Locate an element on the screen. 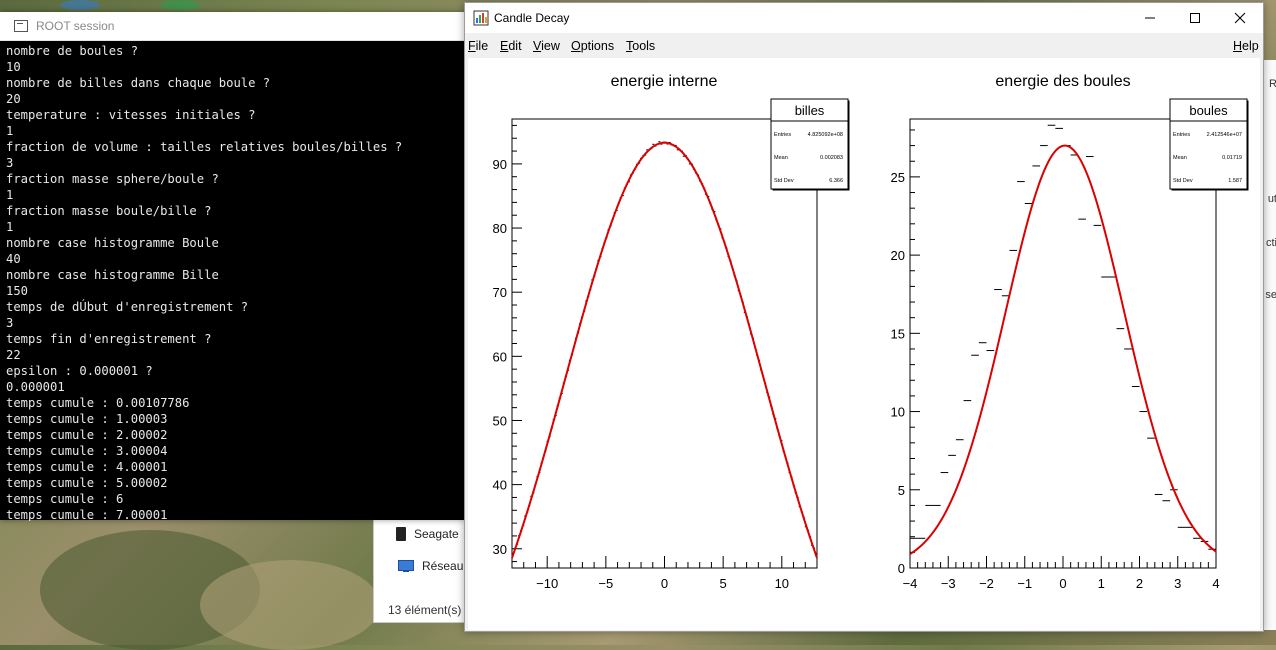 The image size is (1276, 650). menu-tools: Tools is located at coordinates (640, 46).